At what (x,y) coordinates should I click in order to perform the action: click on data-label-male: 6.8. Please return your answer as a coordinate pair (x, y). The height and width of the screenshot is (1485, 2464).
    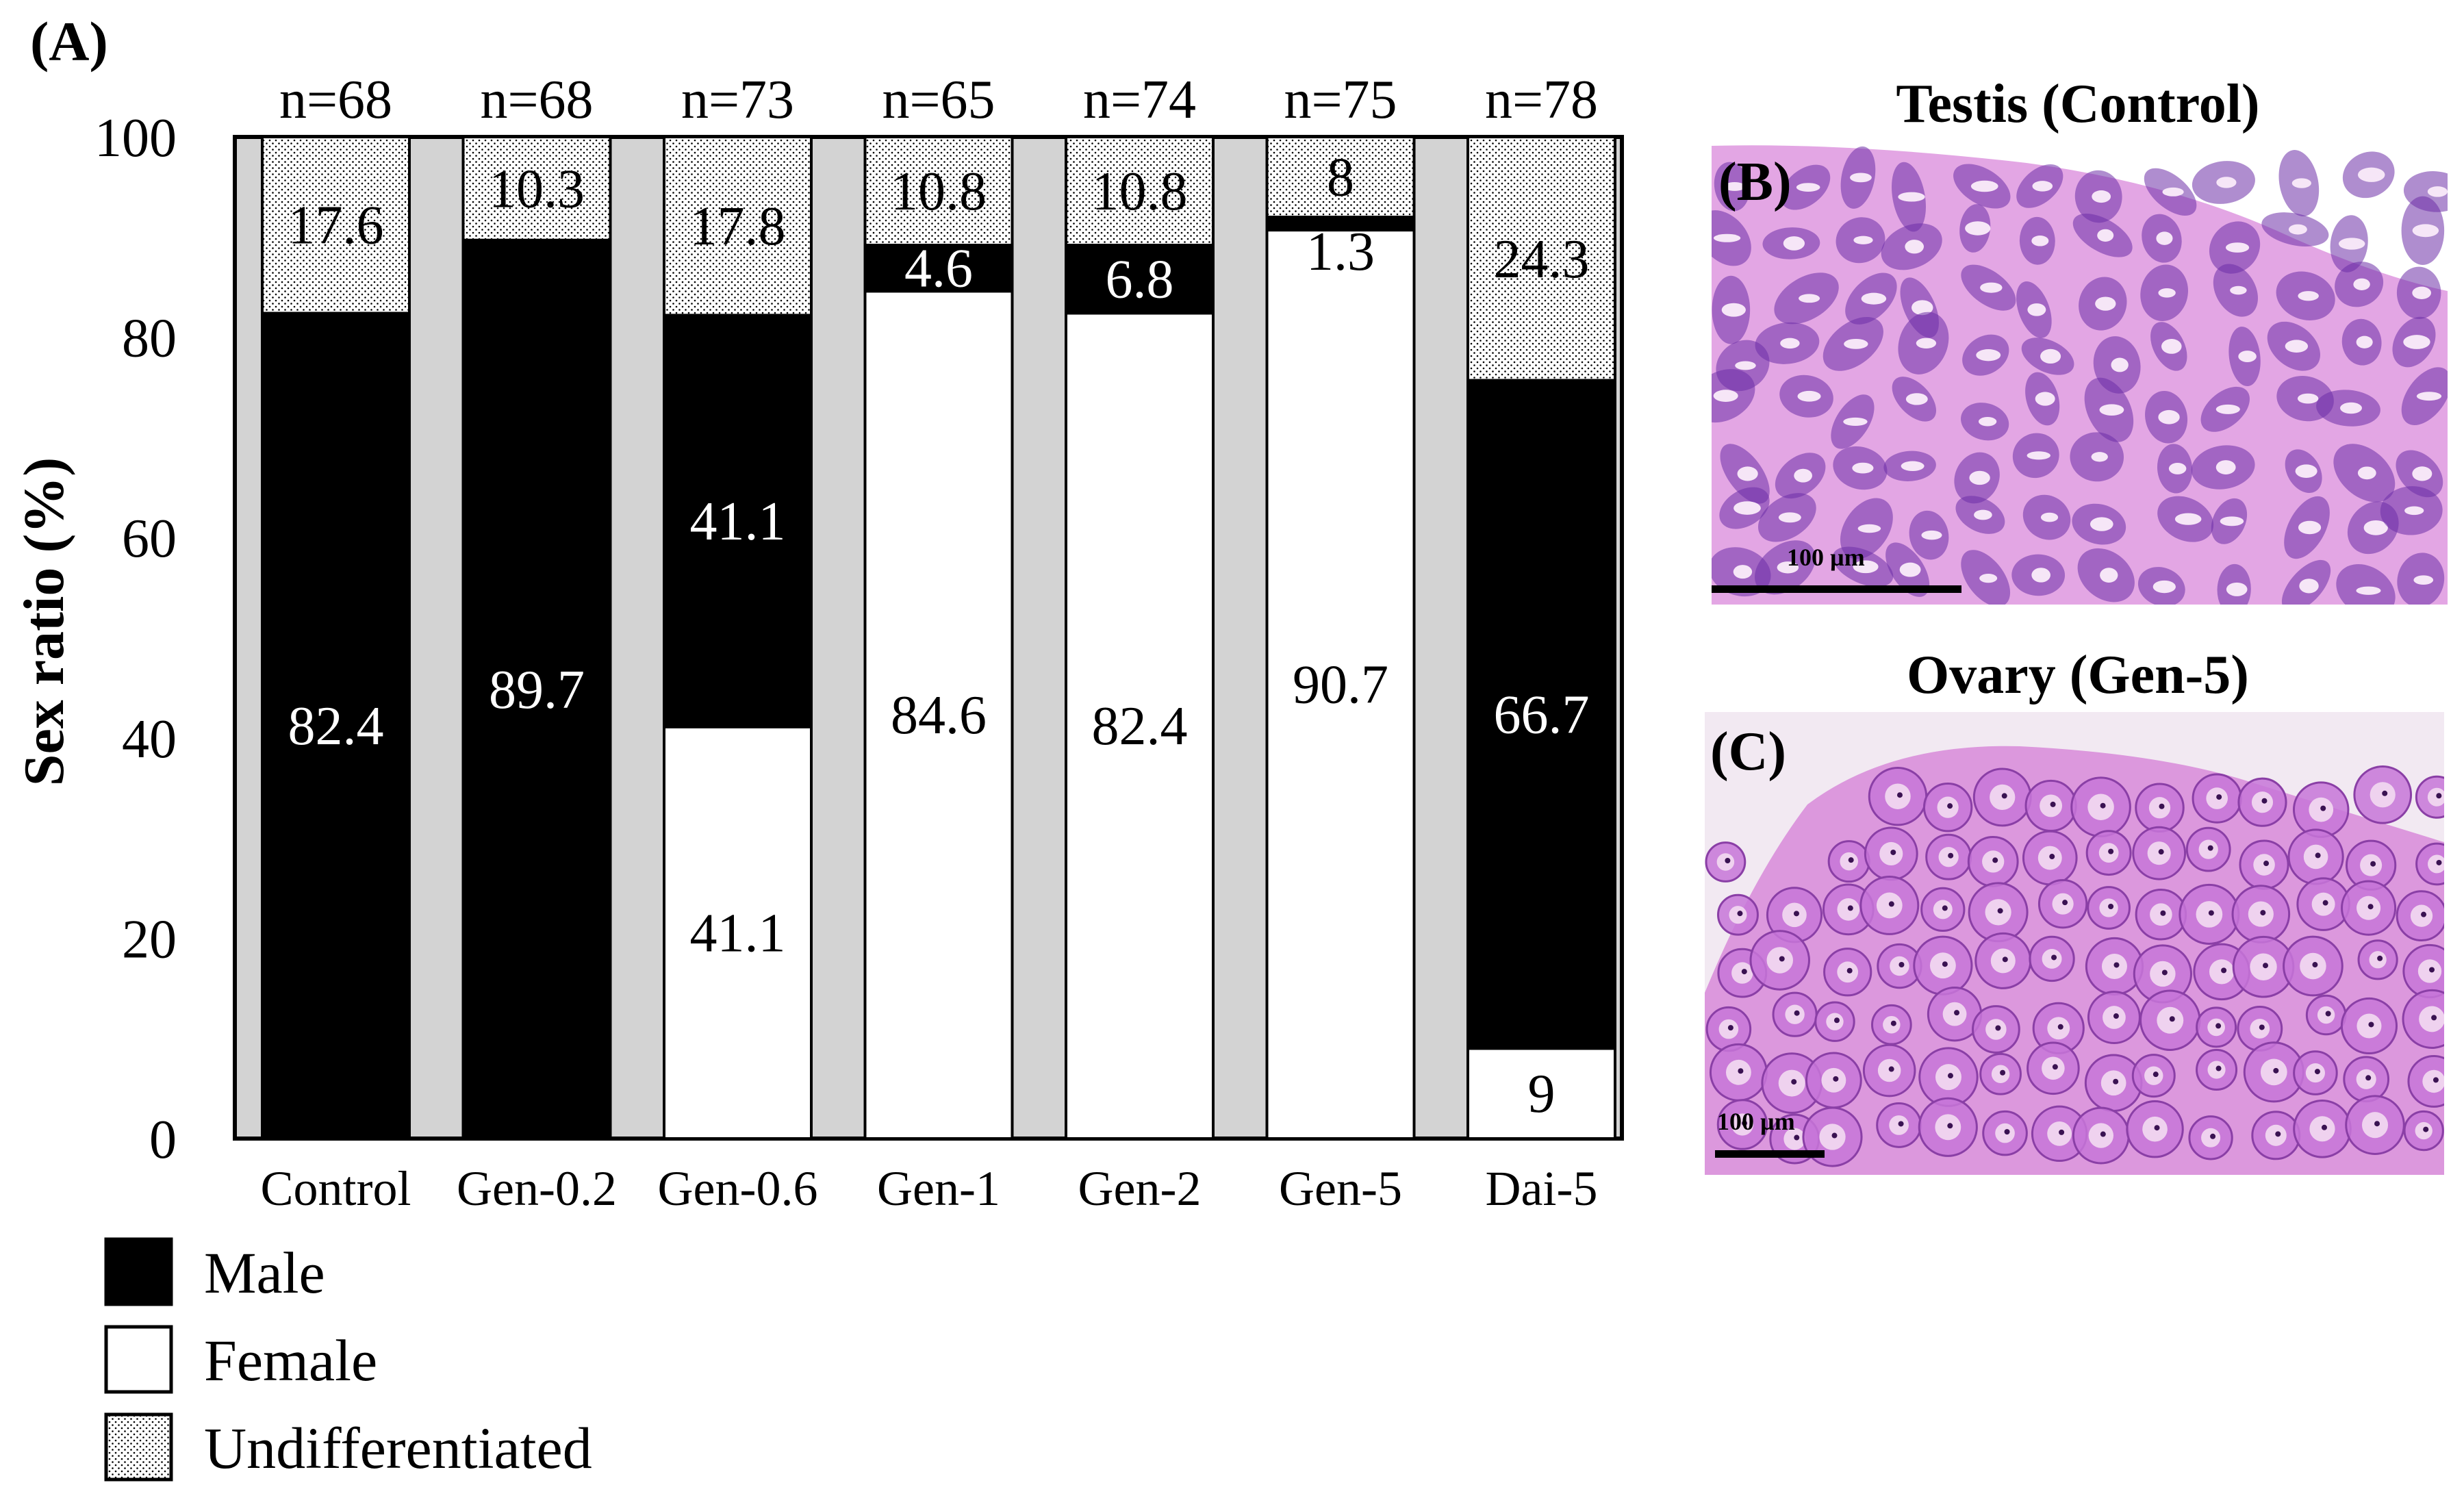
    Looking at the image, I should click on (1140, 280).